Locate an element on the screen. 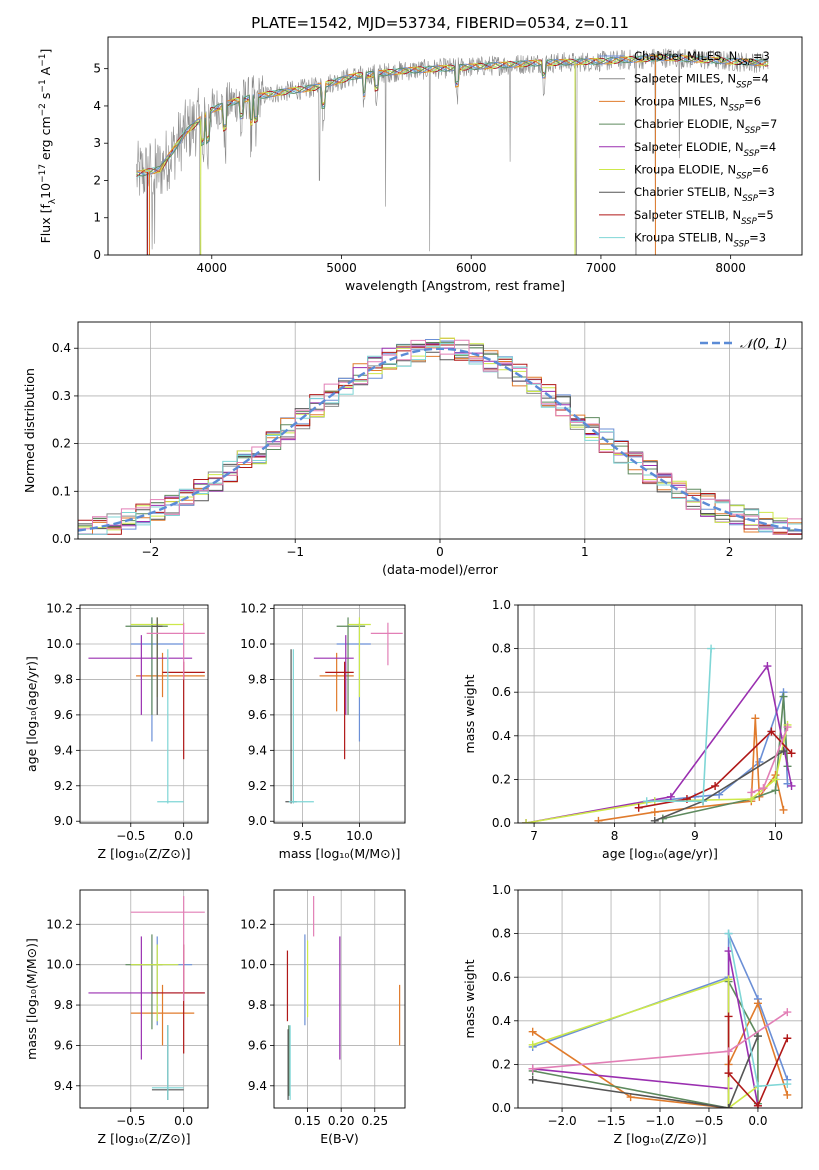 The width and height of the screenshot is (819, 1170). mass-age-errorbars is located at coordinates (344, 710).